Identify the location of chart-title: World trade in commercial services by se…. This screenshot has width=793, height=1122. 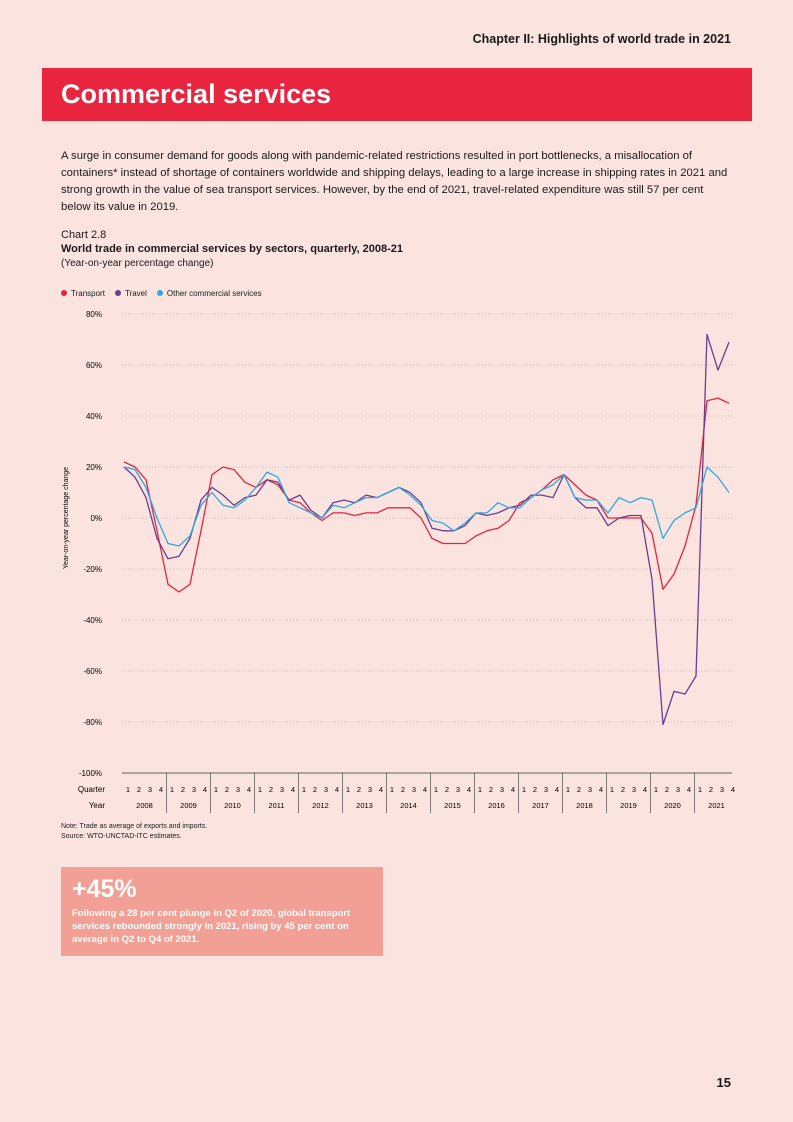
(232, 249).